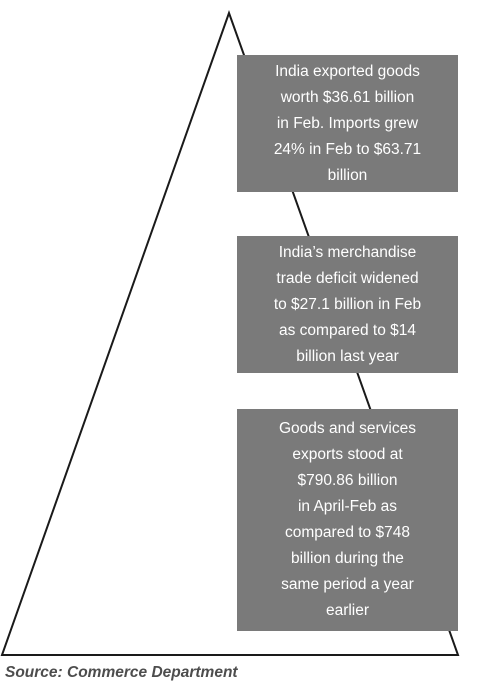  Describe the element at coordinates (347, 532) in the screenshot. I see `info-line: compared to $748` at that location.